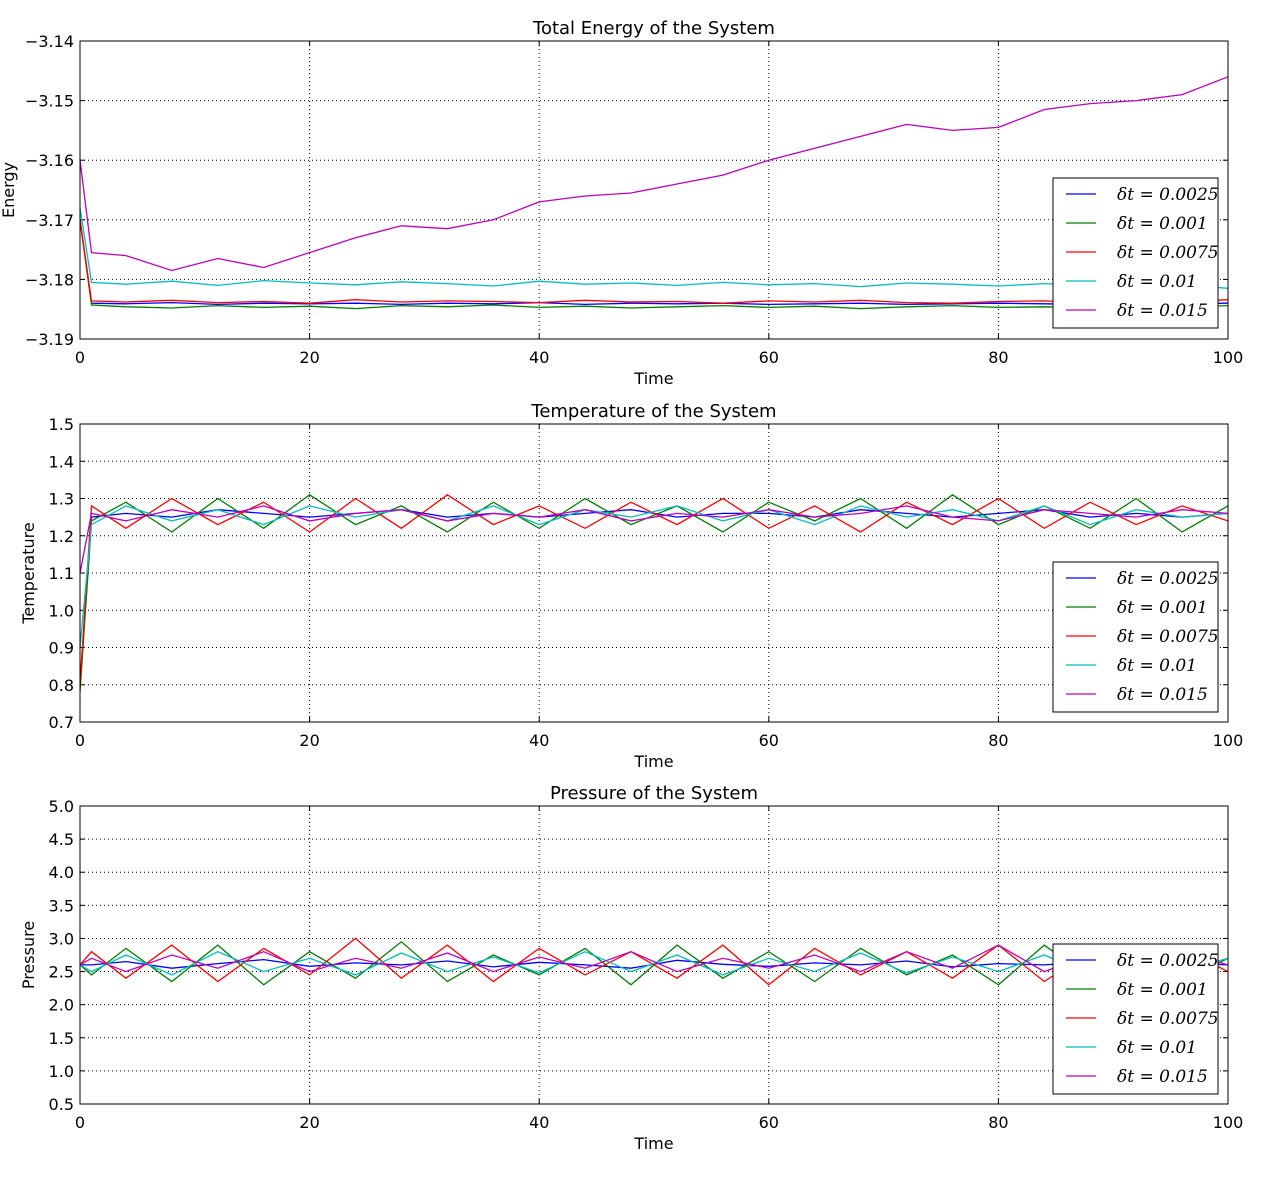  I want to click on y-tick-label: −3.19, so click(49, 339).